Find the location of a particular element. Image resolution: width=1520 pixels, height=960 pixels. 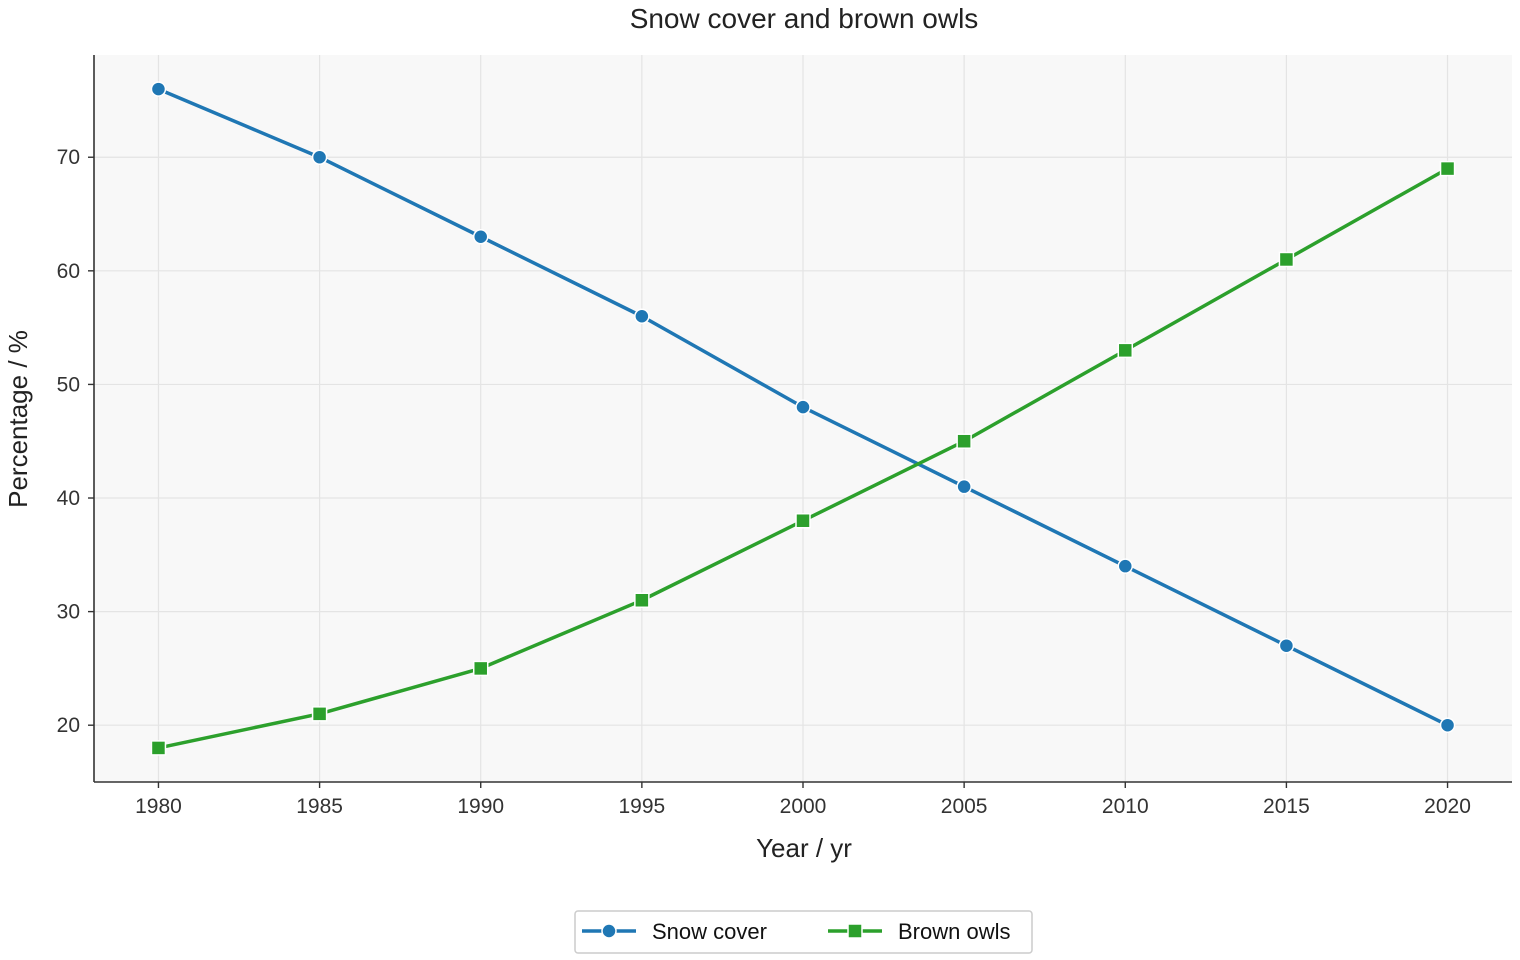

legend-marker-square-icon is located at coordinates (855, 931).